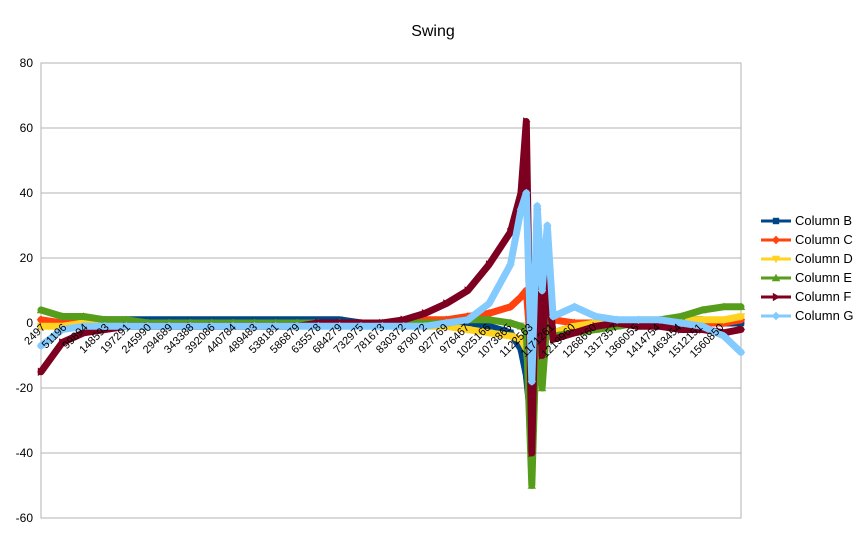 This screenshot has width=867, height=536. Describe the element at coordinates (823, 296) in the screenshot. I see `legend-label: Column F` at that location.